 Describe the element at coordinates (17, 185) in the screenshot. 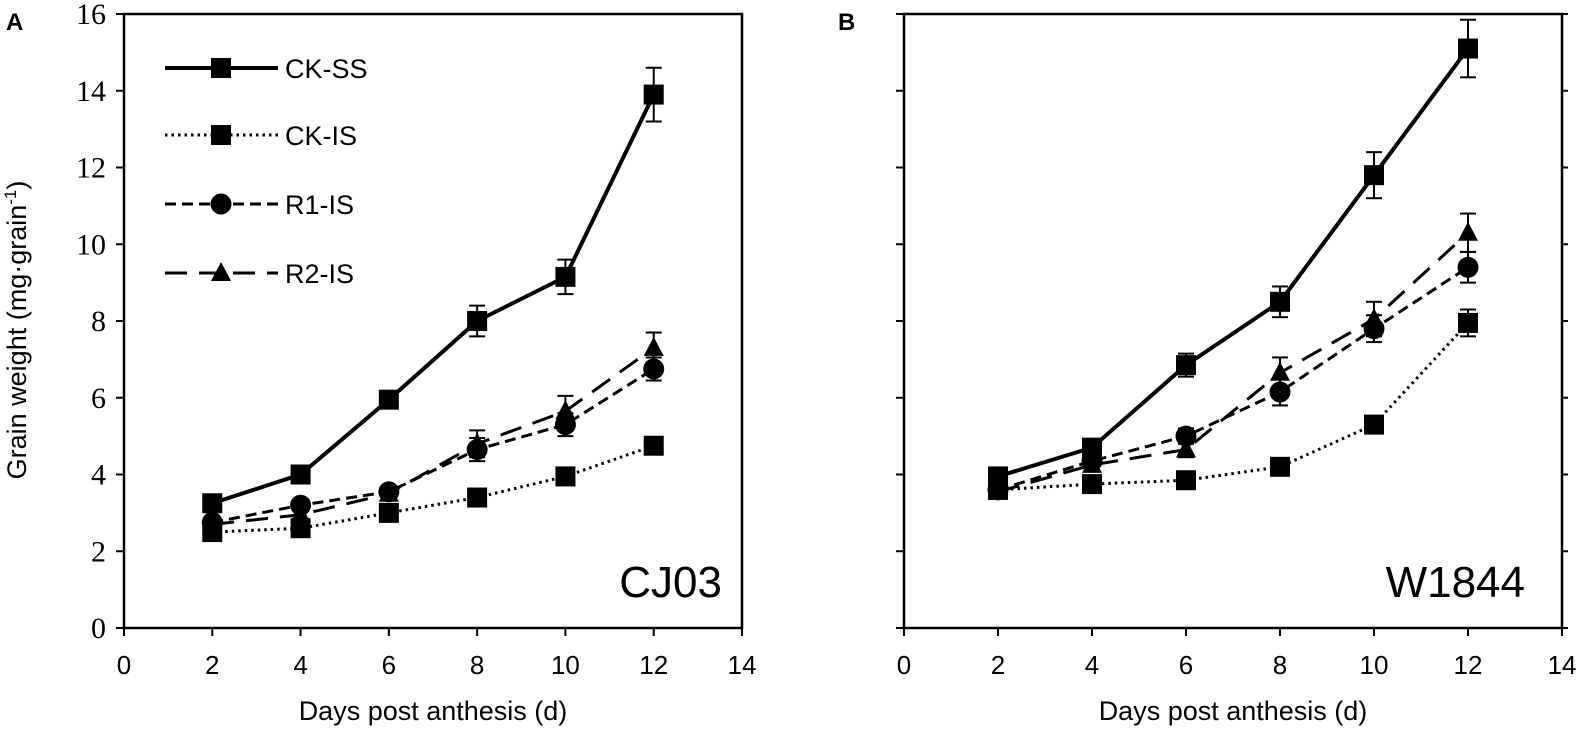

I see `y-axis-title-close: )` at that location.